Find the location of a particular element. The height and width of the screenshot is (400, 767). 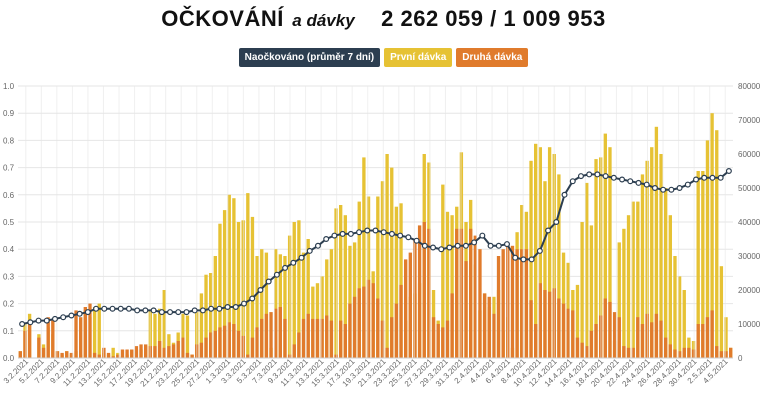

y-right-tick-label: 20000 is located at coordinates (749, 290).